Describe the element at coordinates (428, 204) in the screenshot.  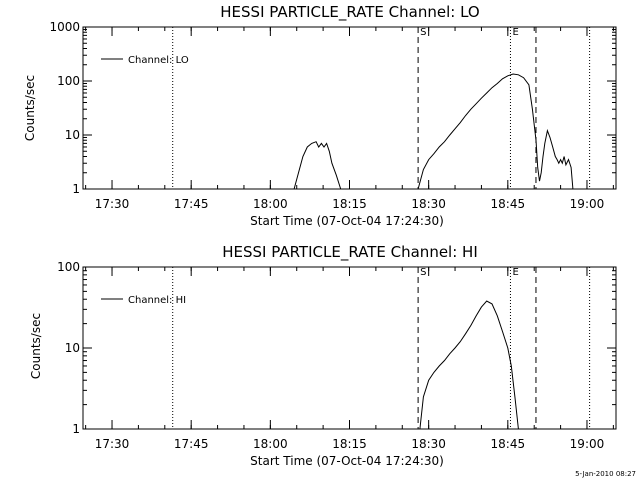
I see `lo-xtick-label-4: 18:30` at that location.